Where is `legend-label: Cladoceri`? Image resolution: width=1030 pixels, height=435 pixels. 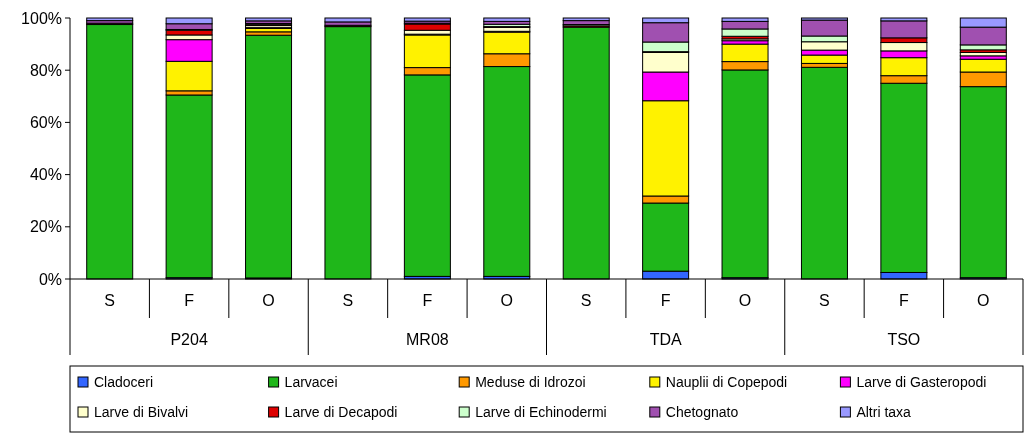 legend-label: Cladoceri is located at coordinates (124, 381).